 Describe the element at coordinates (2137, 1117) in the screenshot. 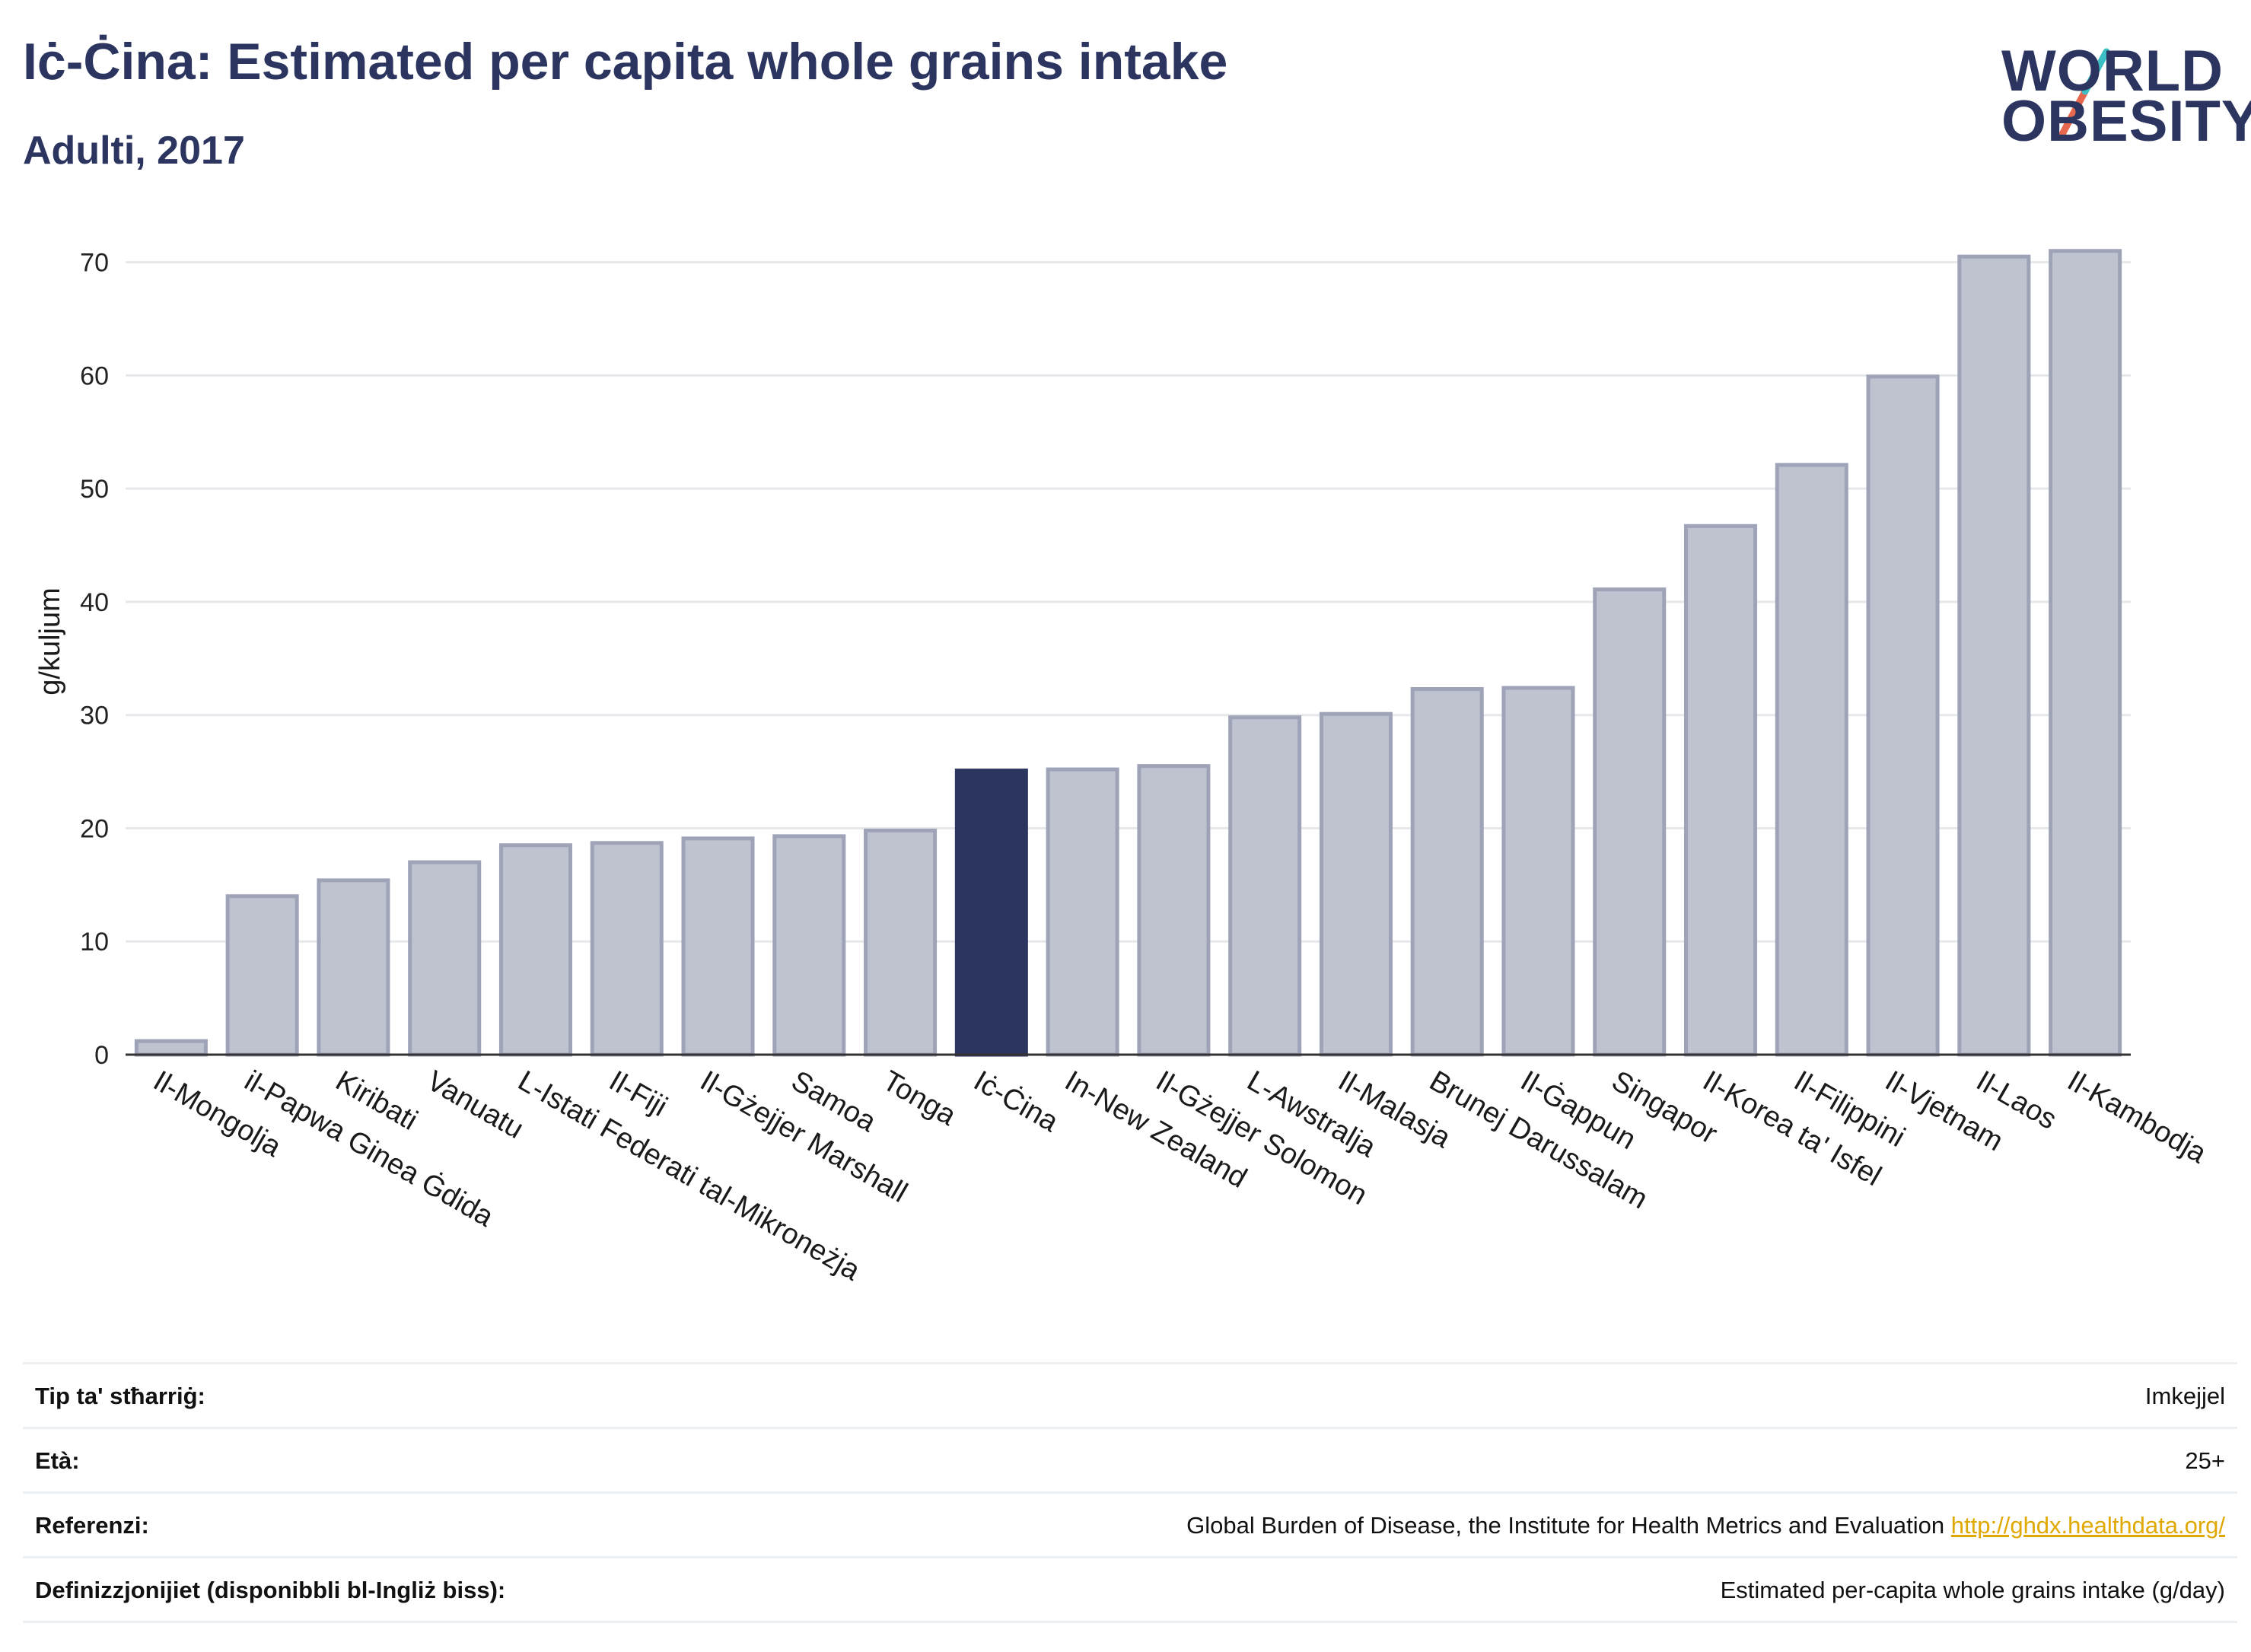

I see `x-tick-label: Il-Kambodja` at that location.